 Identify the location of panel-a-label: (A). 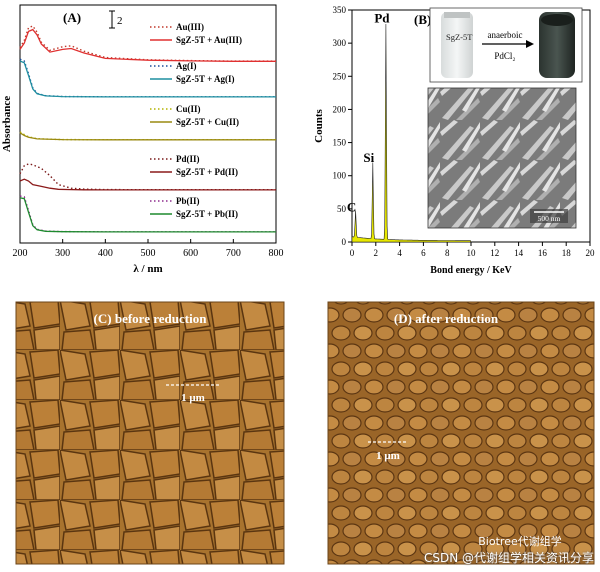
(72, 17).